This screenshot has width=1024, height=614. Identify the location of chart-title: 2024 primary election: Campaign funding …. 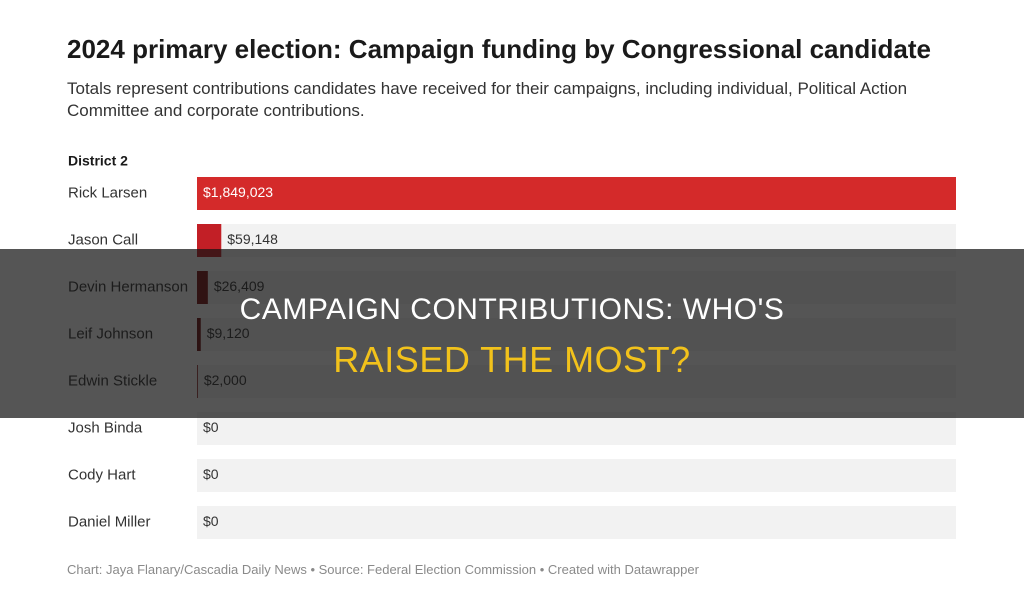
(499, 49).